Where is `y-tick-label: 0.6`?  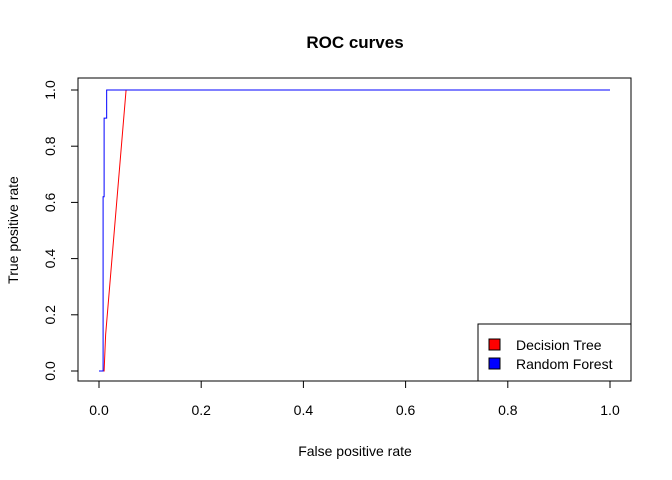 y-tick-label: 0.6 is located at coordinates (50, 202).